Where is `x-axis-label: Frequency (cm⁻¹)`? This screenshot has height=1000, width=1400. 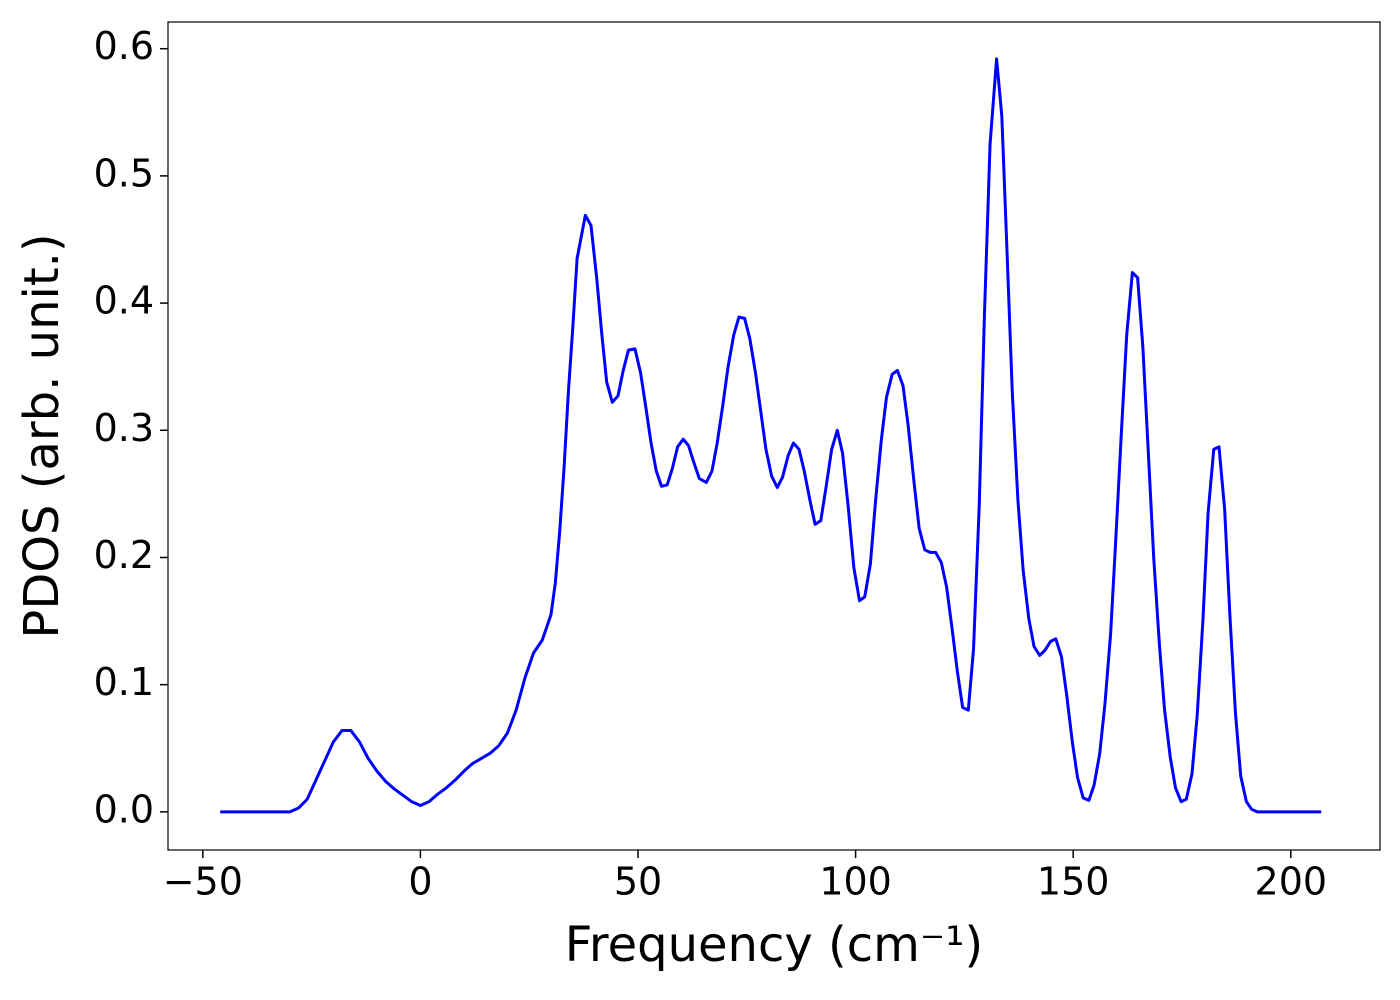 x-axis-label: Frequency (cm⁻¹) is located at coordinates (774, 945).